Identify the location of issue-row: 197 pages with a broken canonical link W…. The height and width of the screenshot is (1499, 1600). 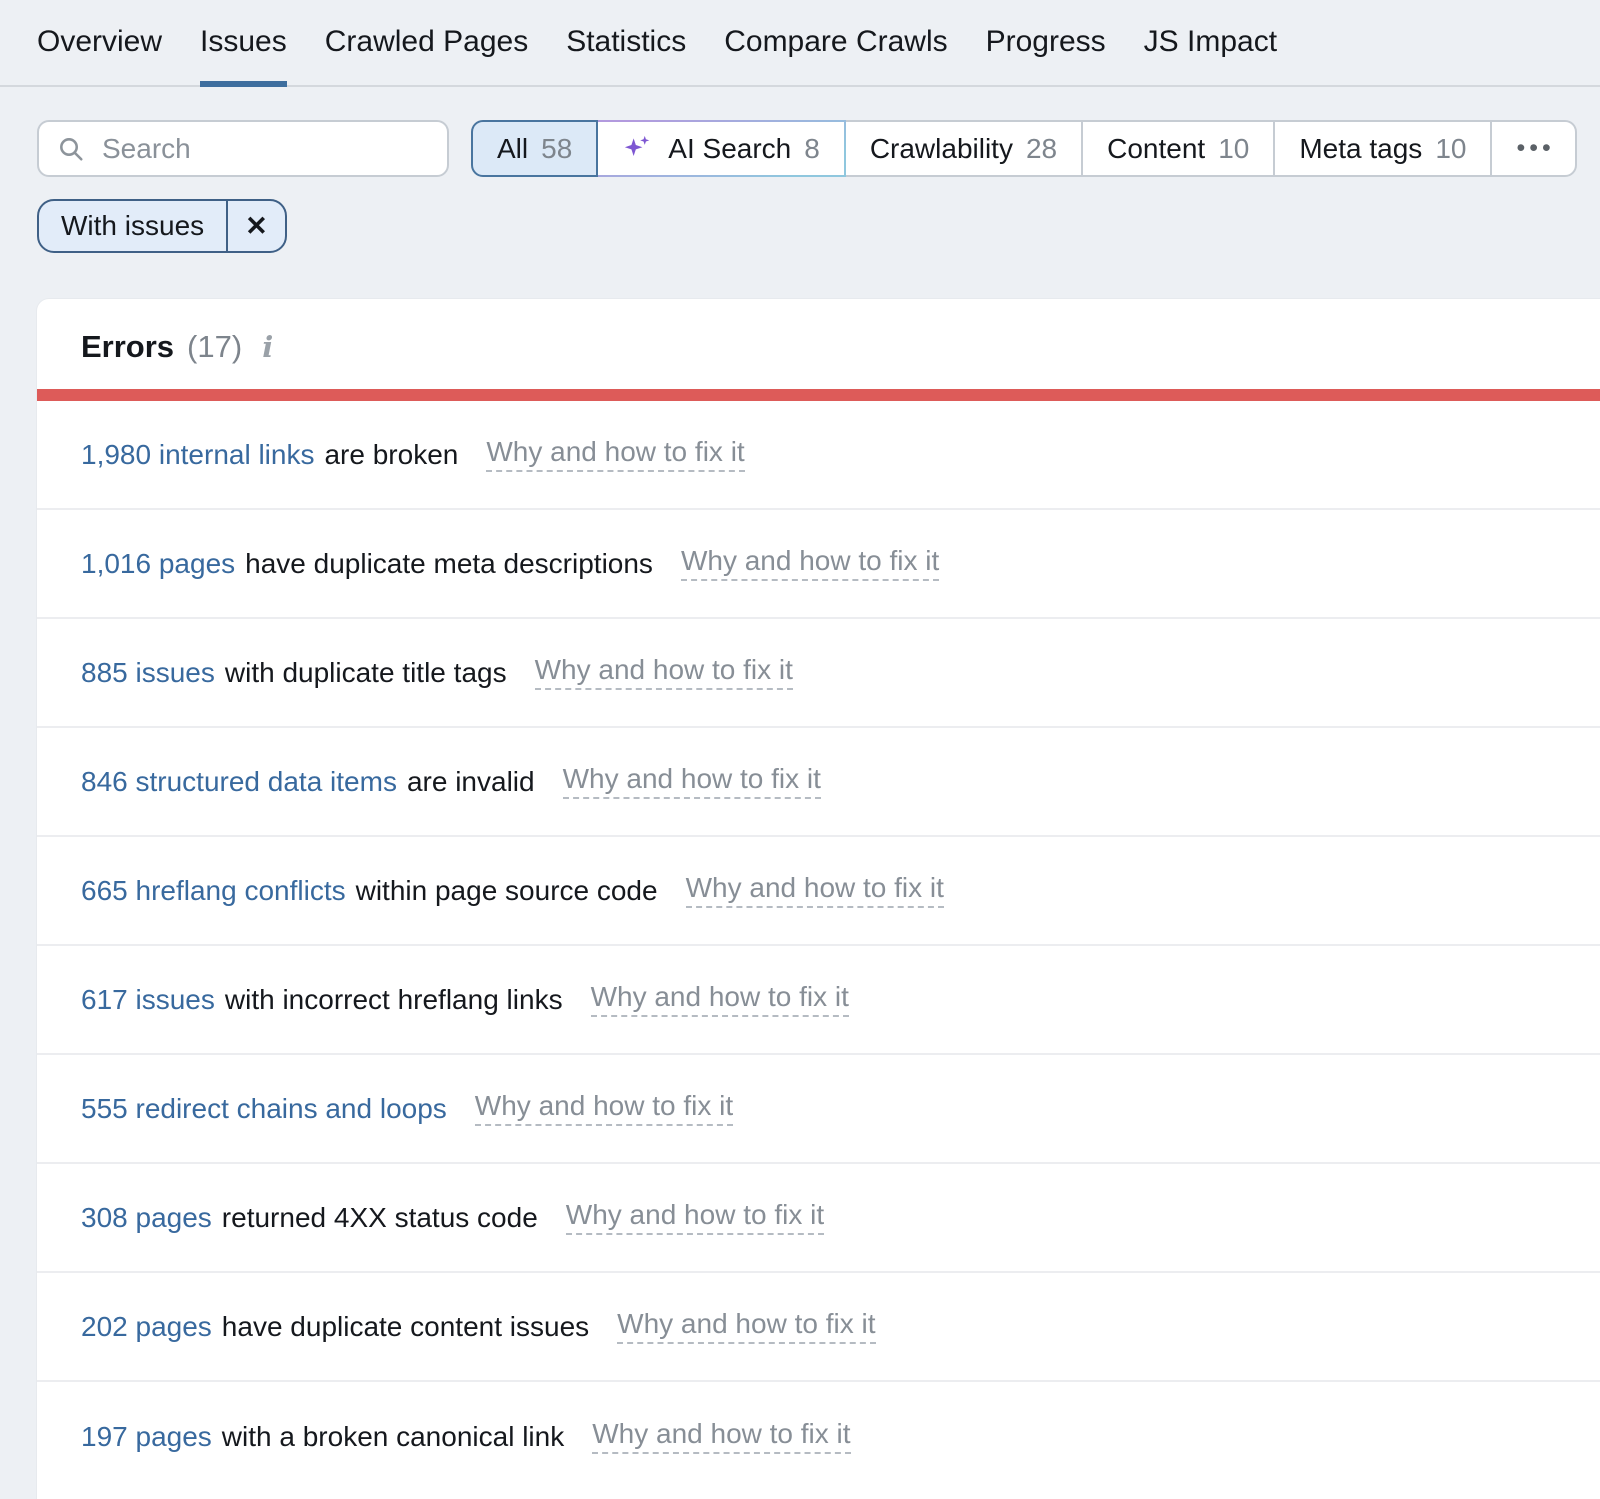
(818, 1436).